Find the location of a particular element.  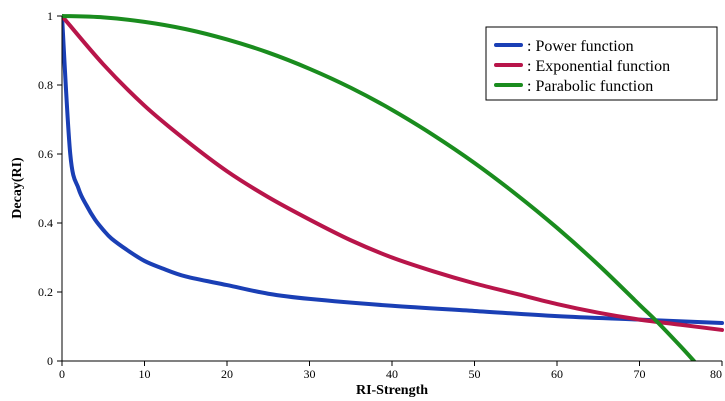

x-tick-label: 50 is located at coordinates (475, 374).